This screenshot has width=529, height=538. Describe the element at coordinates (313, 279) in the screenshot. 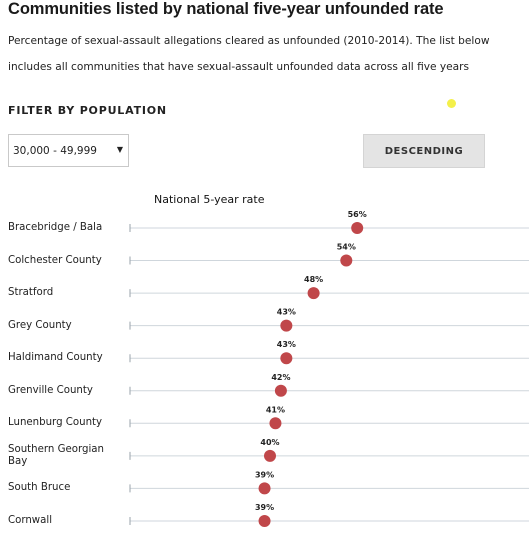

I see `data-label: 48%` at that location.